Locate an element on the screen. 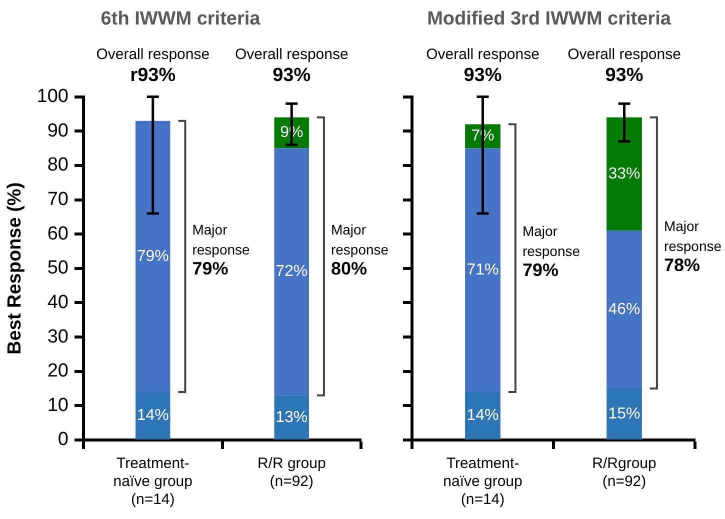 The height and width of the screenshot is (519, 725). y-tick-label: 90 is located at coordinates (57, 131).